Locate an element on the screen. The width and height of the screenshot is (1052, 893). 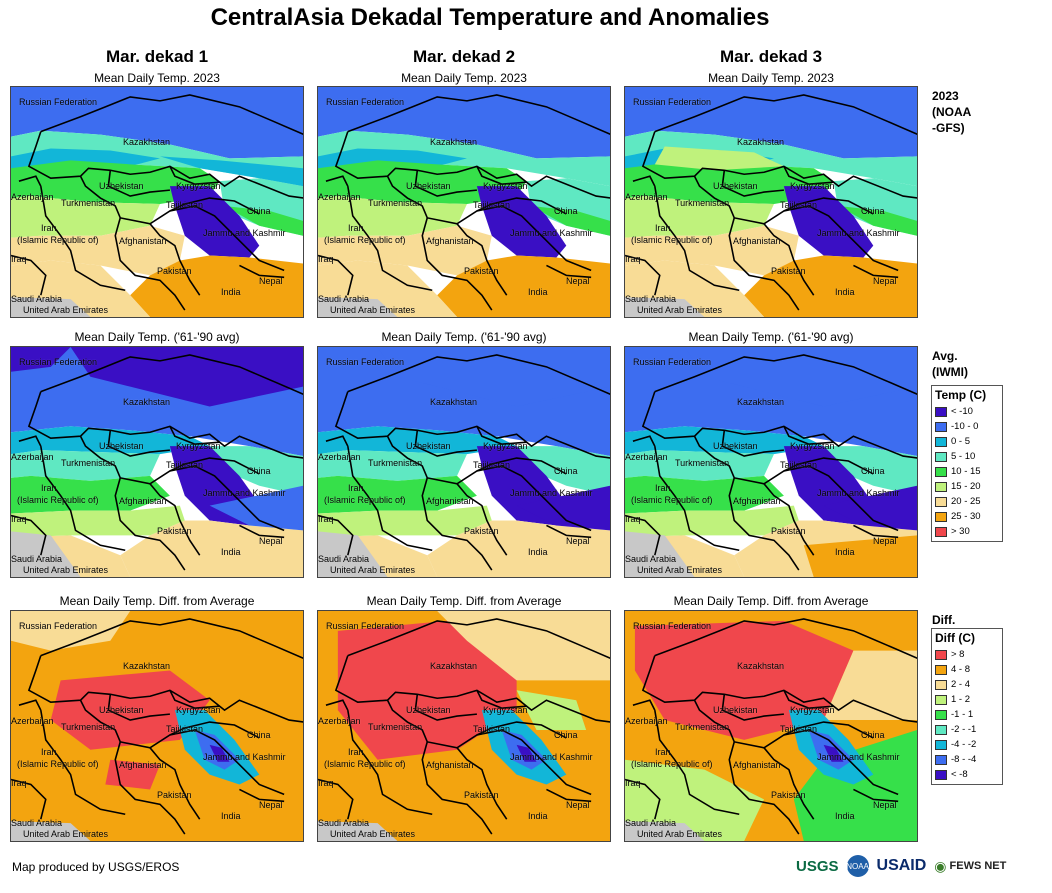
temperature-legend-item: < -10 is located at coordinates (967, 411).